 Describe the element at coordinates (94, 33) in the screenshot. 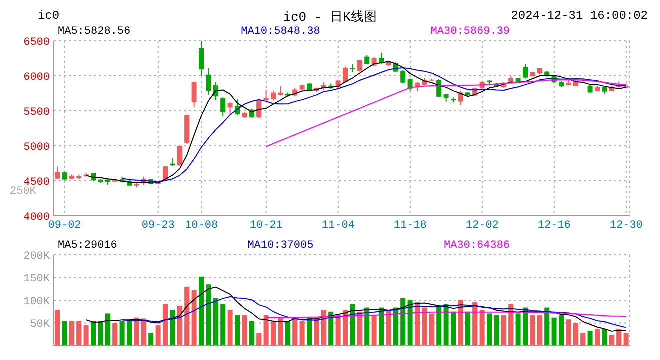

I see `text: MA5:5828.56` at that location.